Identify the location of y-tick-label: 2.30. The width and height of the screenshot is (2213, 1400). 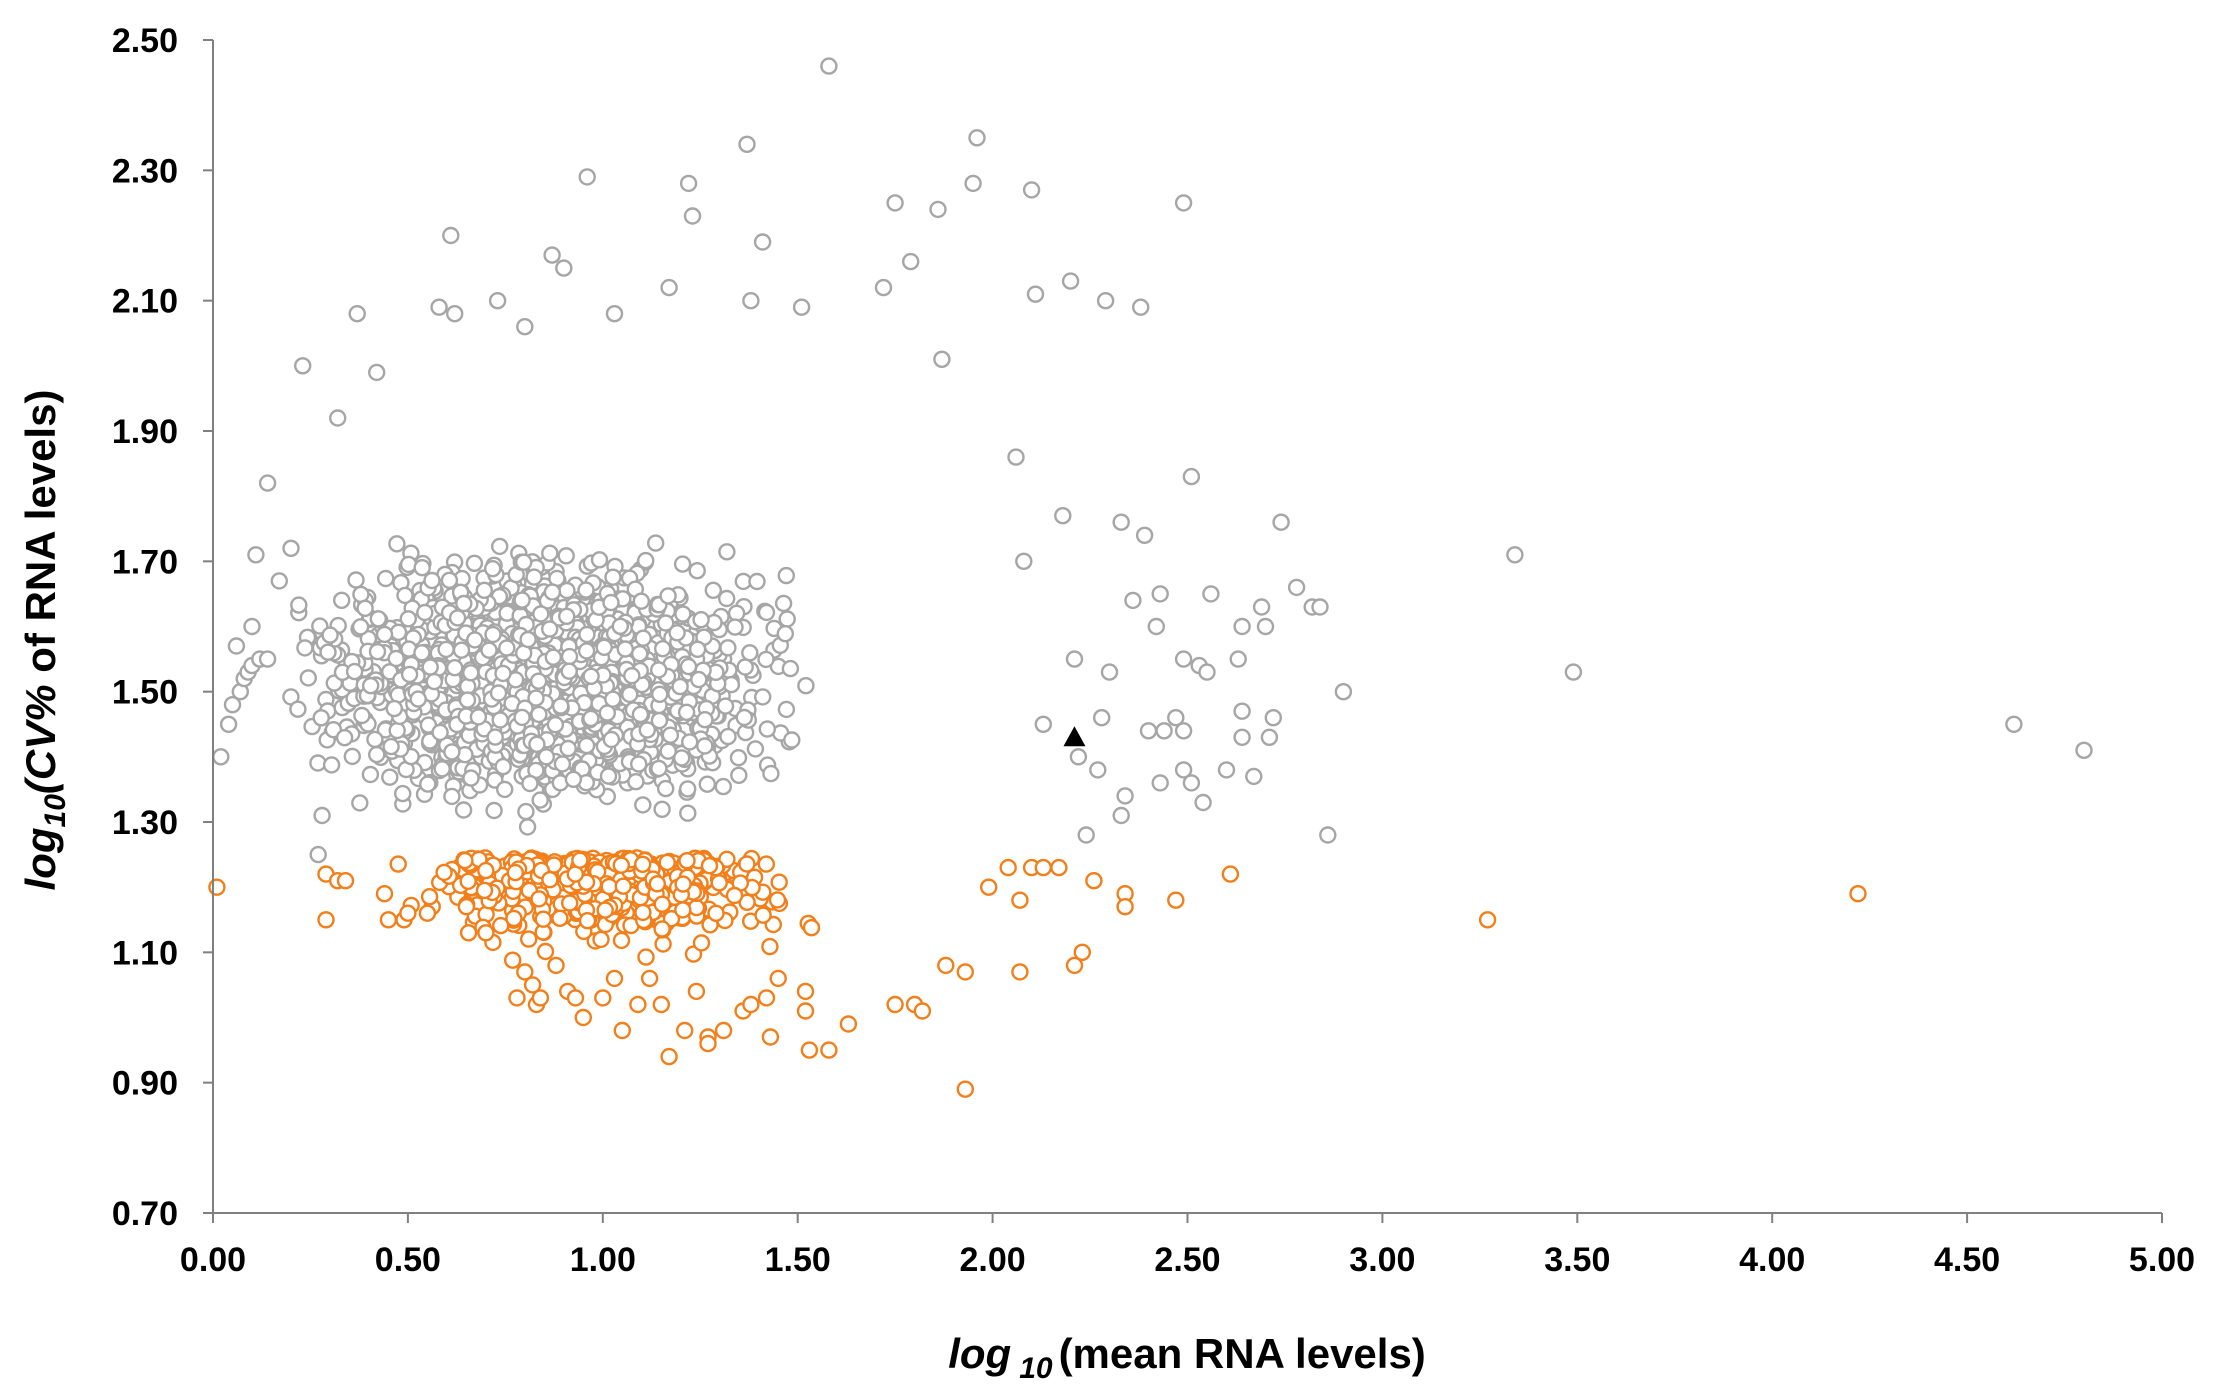
(145, 171).